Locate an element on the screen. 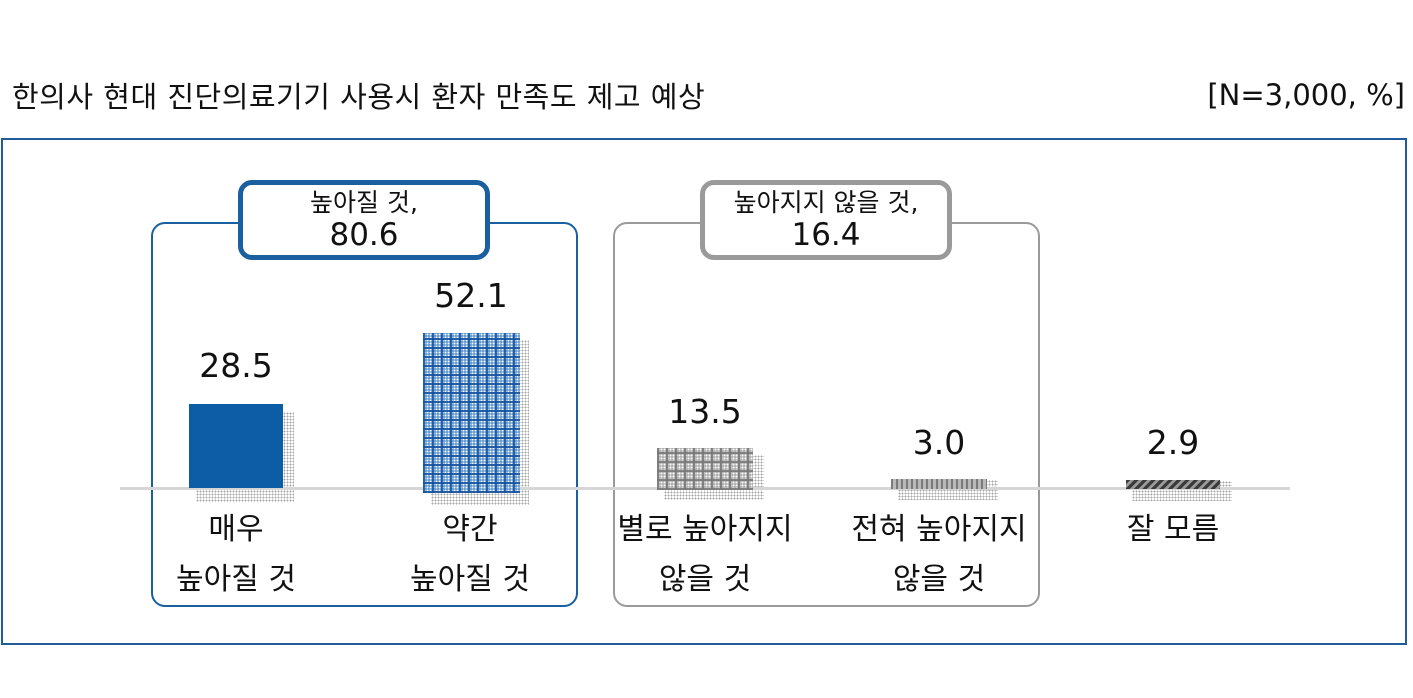 The image size is (1413, 698). category-line: 매우 is located at coordinates (236, 529).